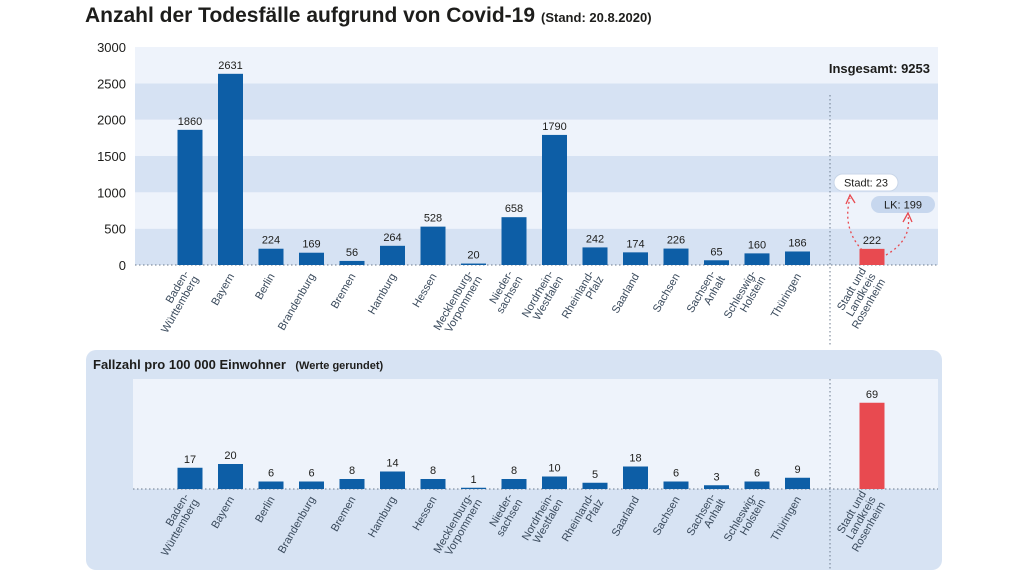  What do you see at coordinates (392, 238) in the screenshot?
I see `bar-value-label: 264` at bounding box center [392, 238].